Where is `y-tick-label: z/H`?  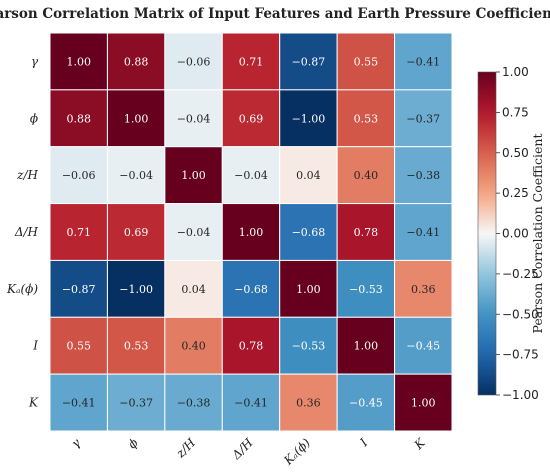 y-tick-label: z/H is located at coordinates (27, 175).